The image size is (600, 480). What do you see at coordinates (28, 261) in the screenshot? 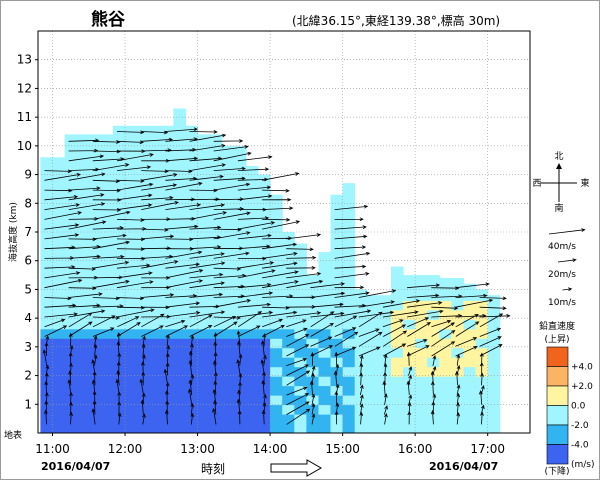
I see `y-tick-label: 6` at bounding box center [28, 261].